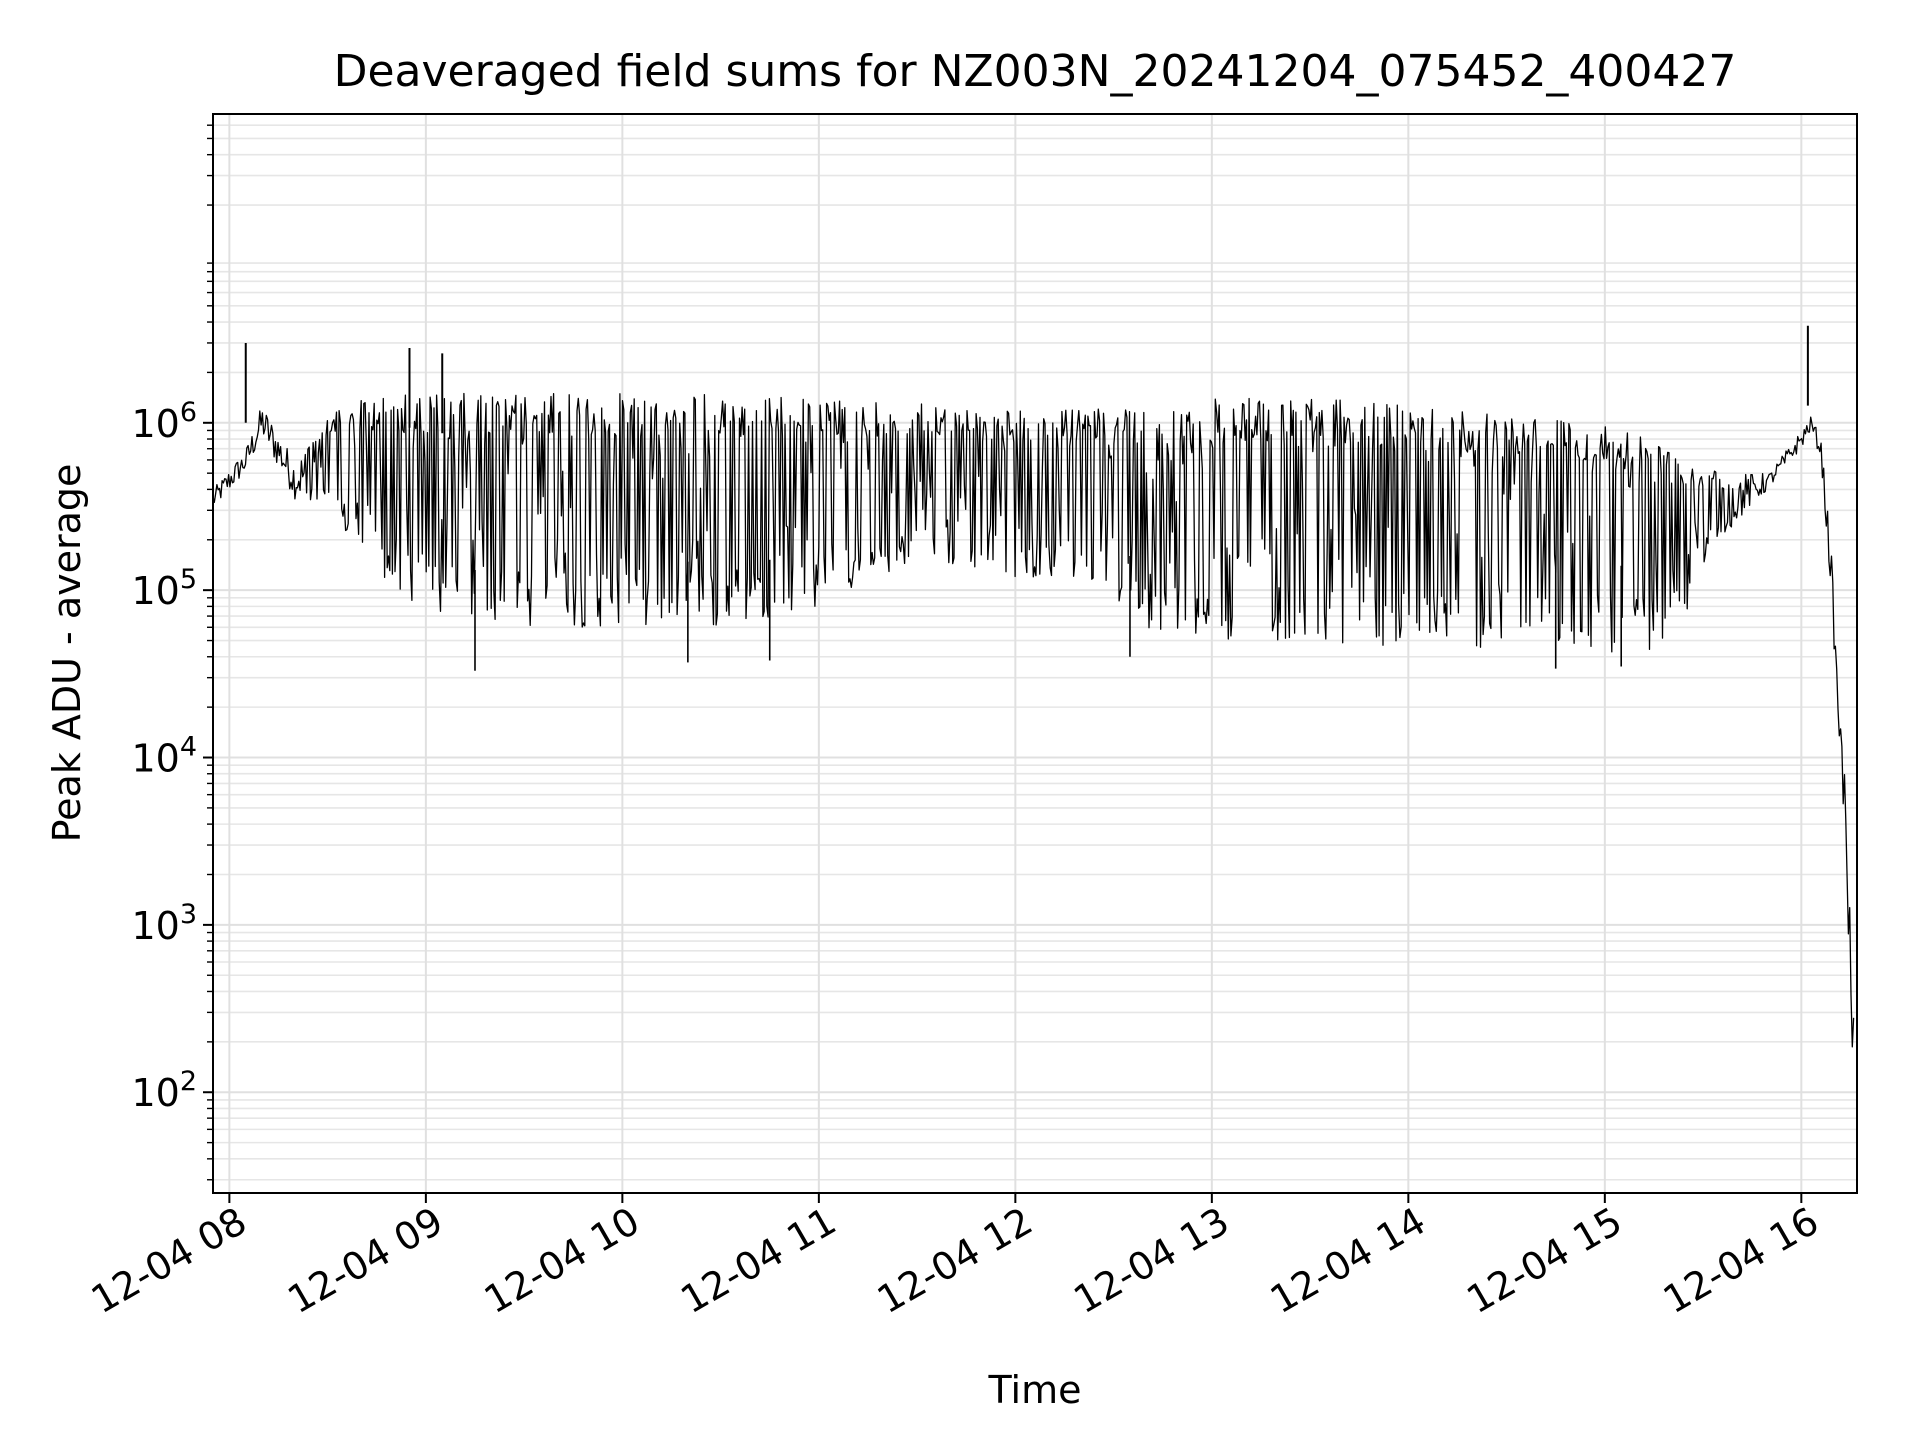 The image size is (1920, 1444). I want to click on y-tick-label: 103, so click(164, 923).